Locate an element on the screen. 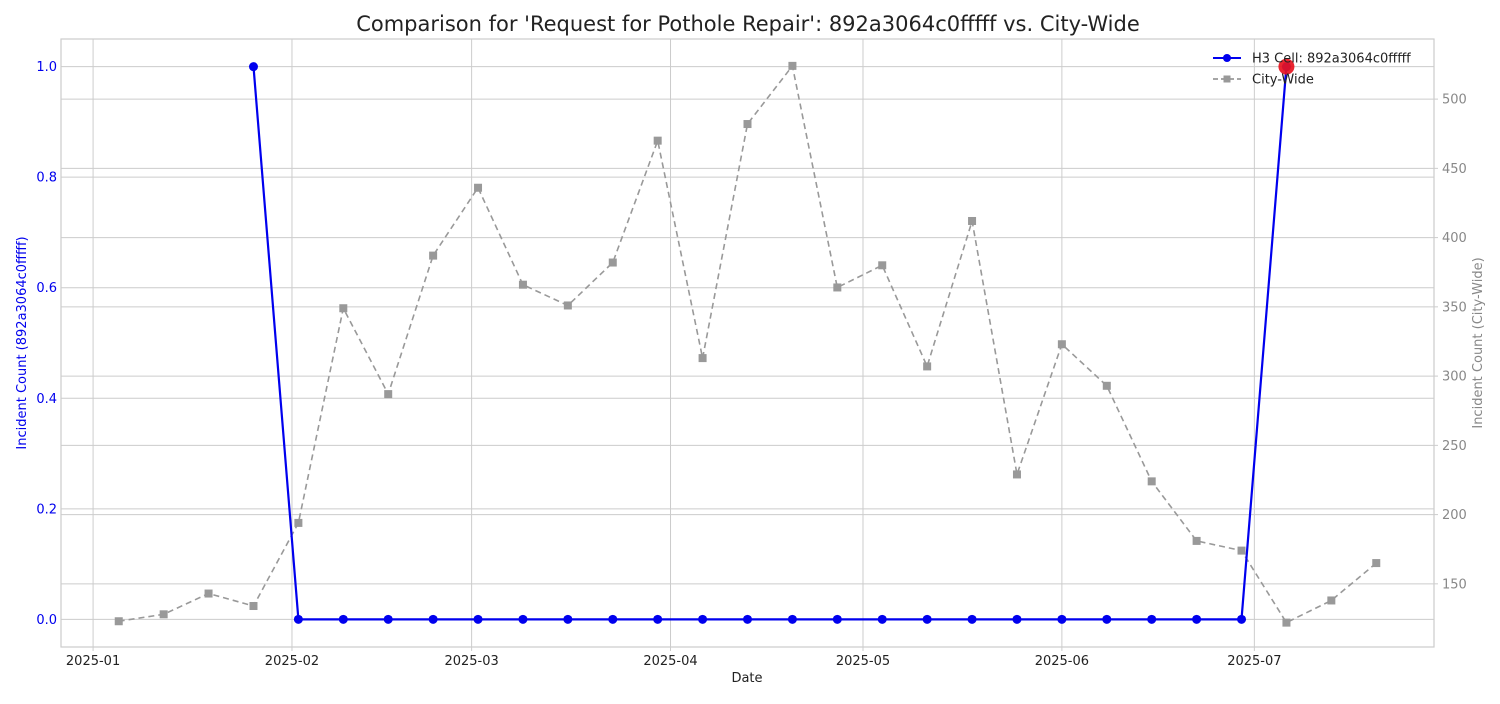  legend-entry-city-wide: City-Wide is located at coordinates (1263, 80).